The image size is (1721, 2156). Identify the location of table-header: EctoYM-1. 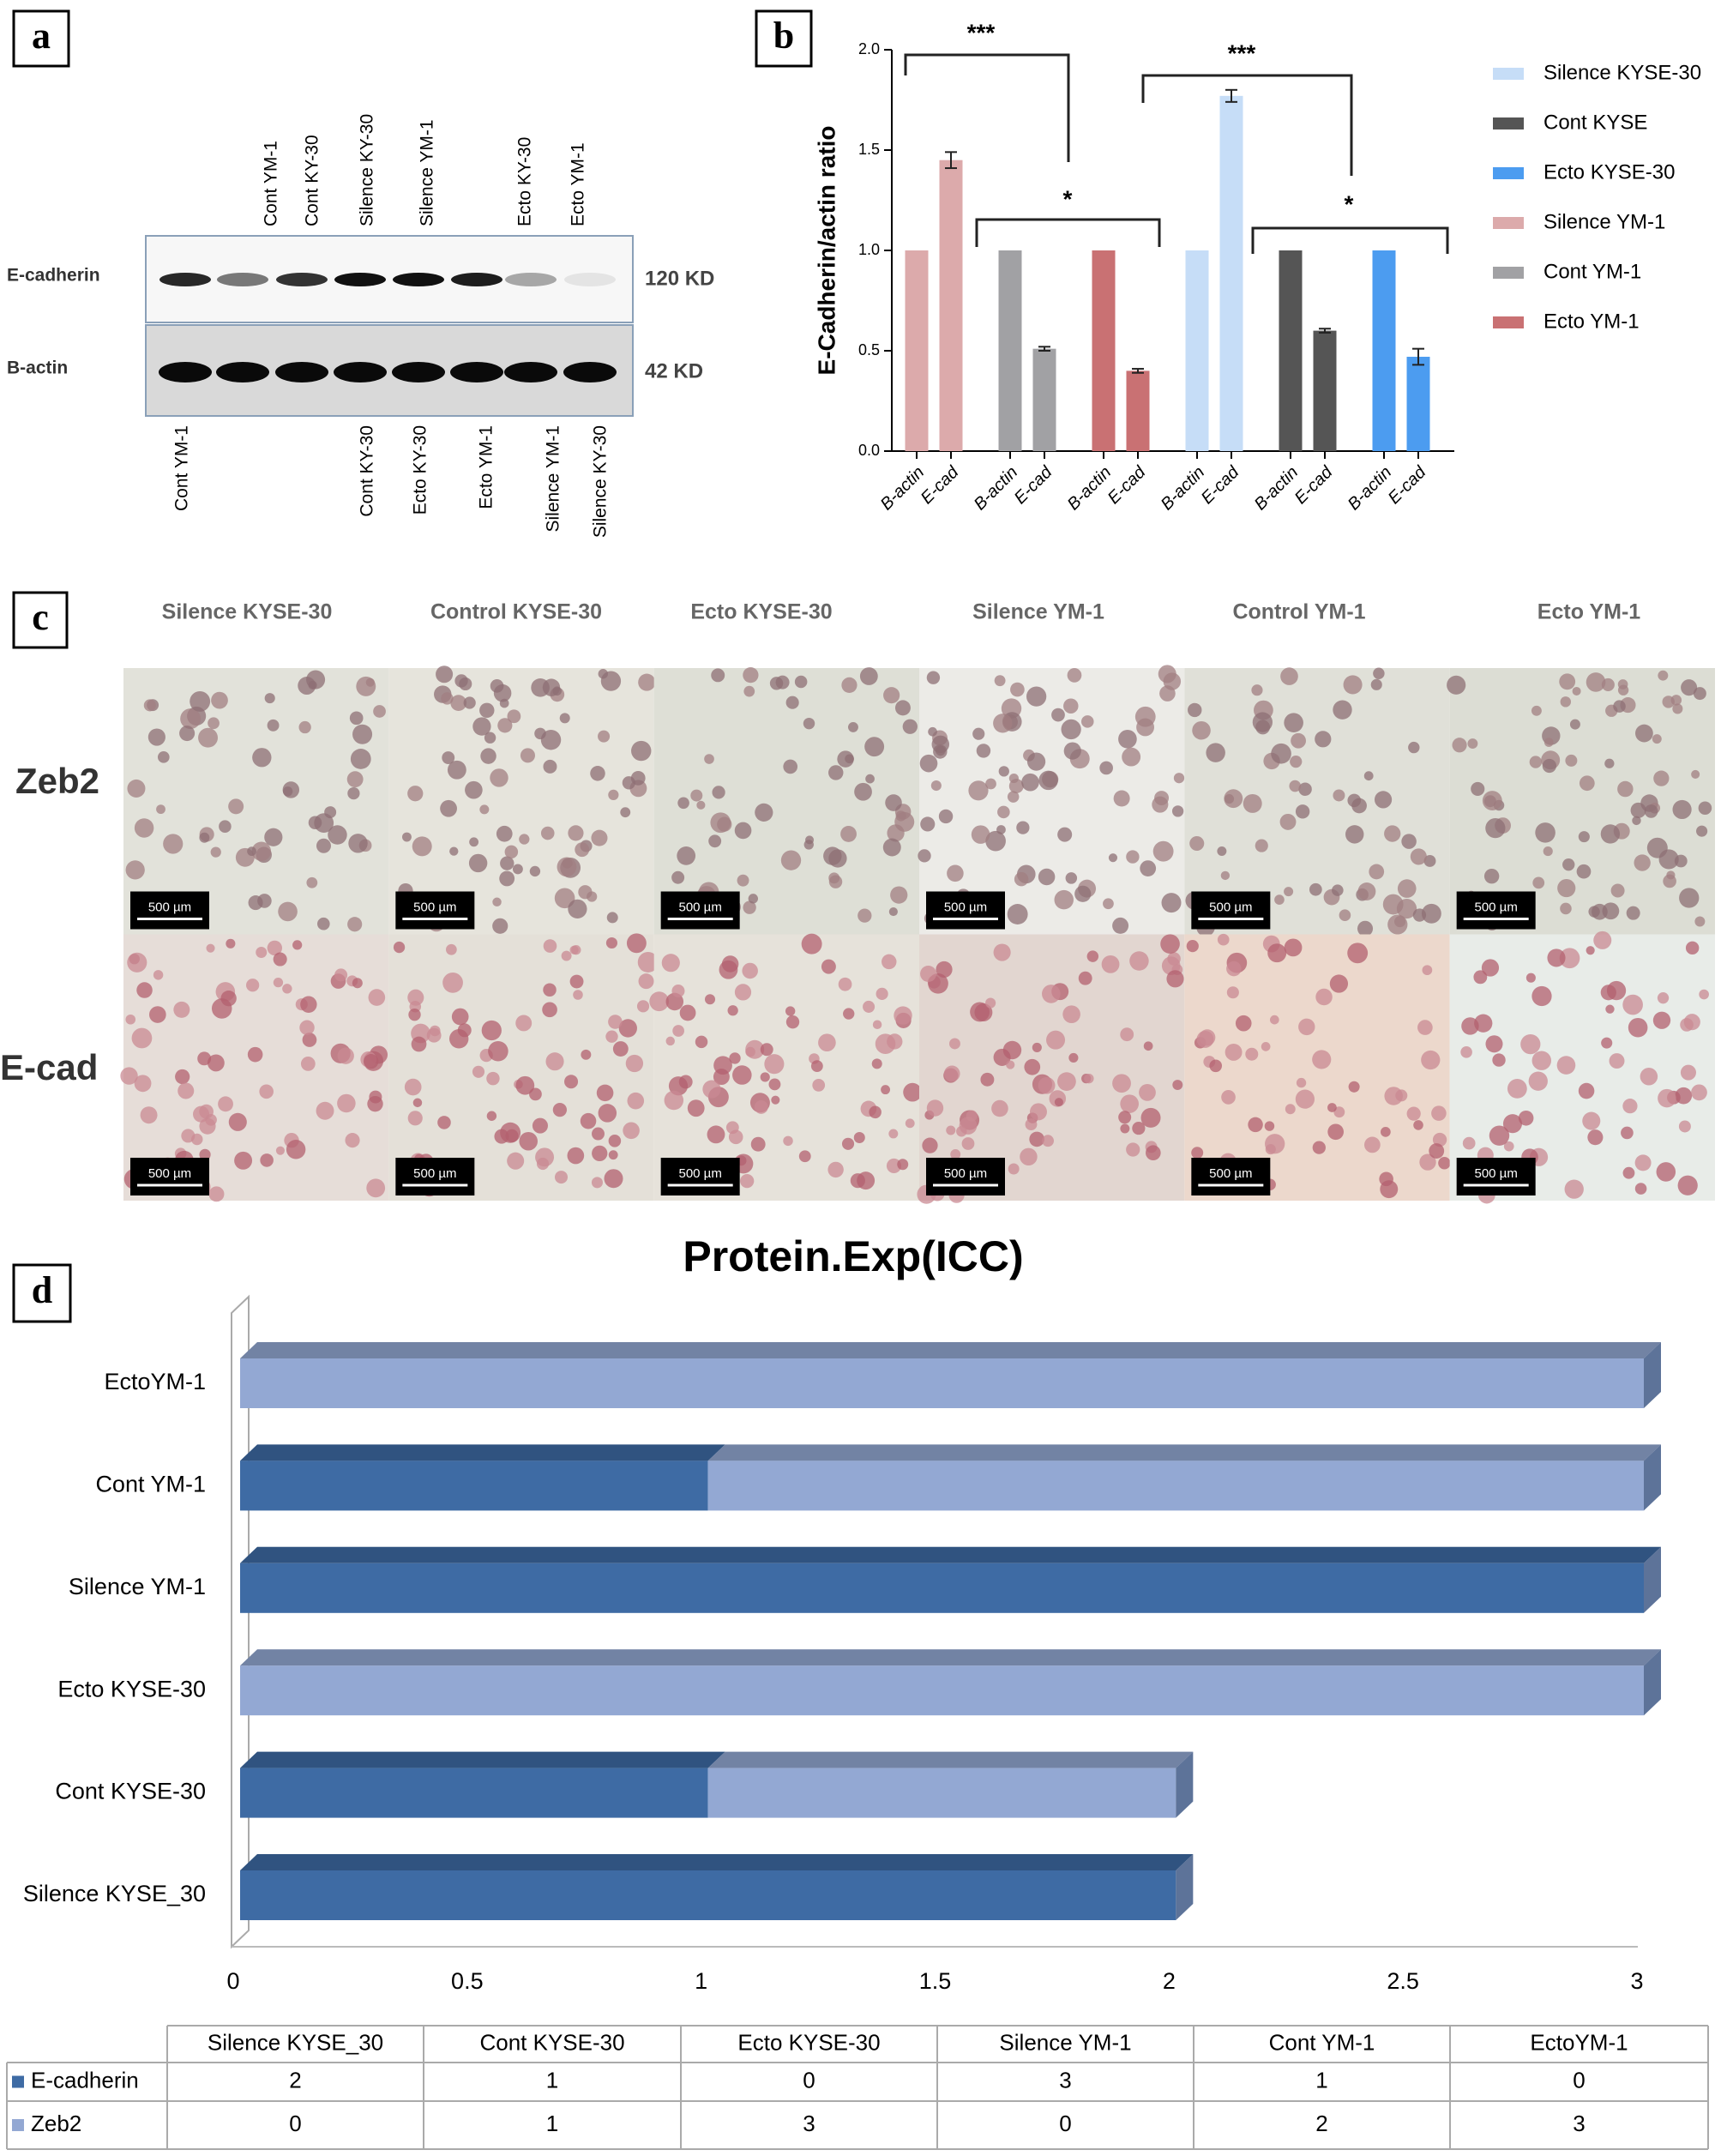
(1579, 2042).